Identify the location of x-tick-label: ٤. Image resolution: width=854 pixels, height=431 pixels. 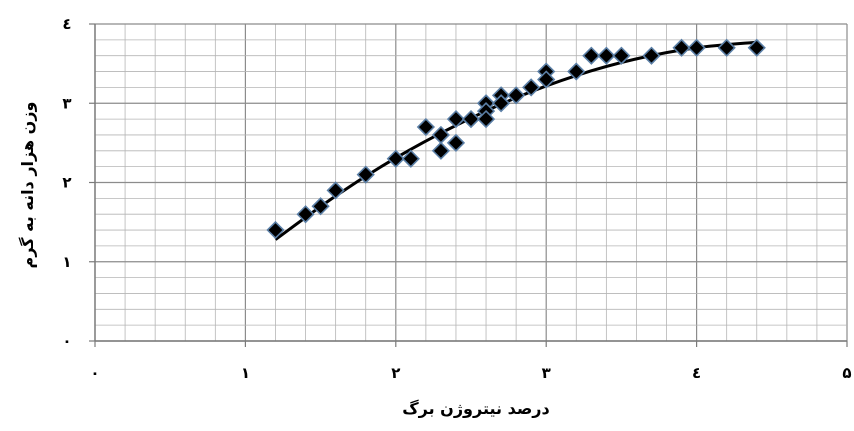
(696, 373).